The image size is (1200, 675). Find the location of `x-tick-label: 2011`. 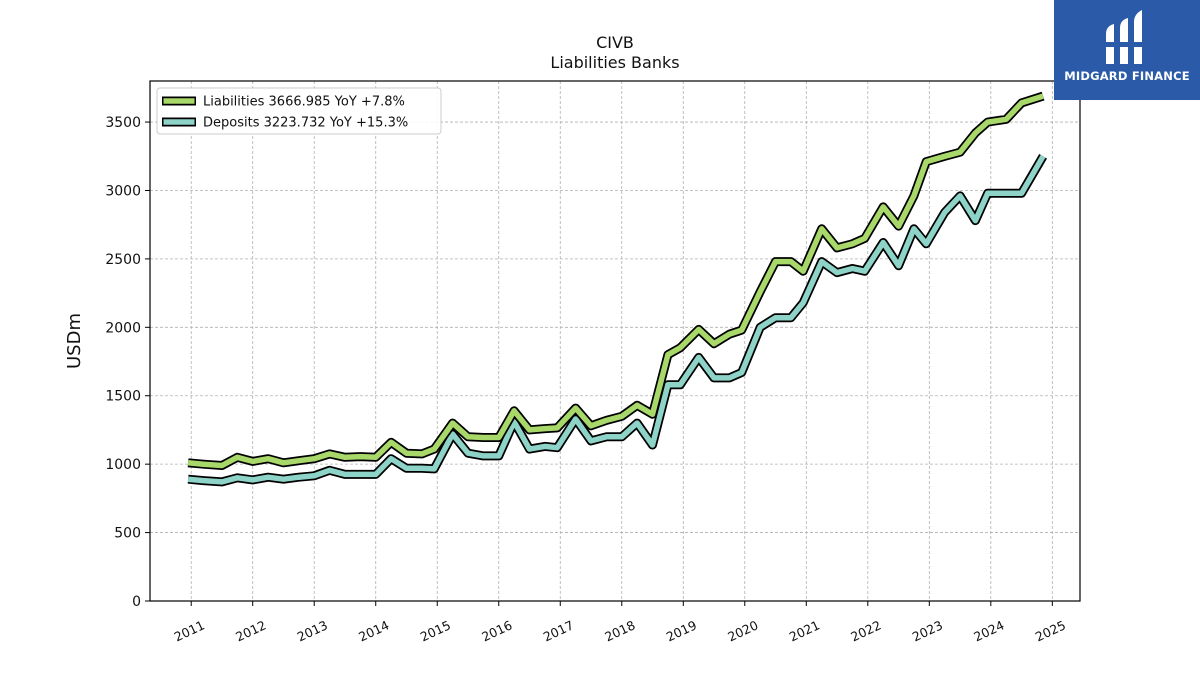

x-tick-label: 2011 is located at coordinates (189, 630).